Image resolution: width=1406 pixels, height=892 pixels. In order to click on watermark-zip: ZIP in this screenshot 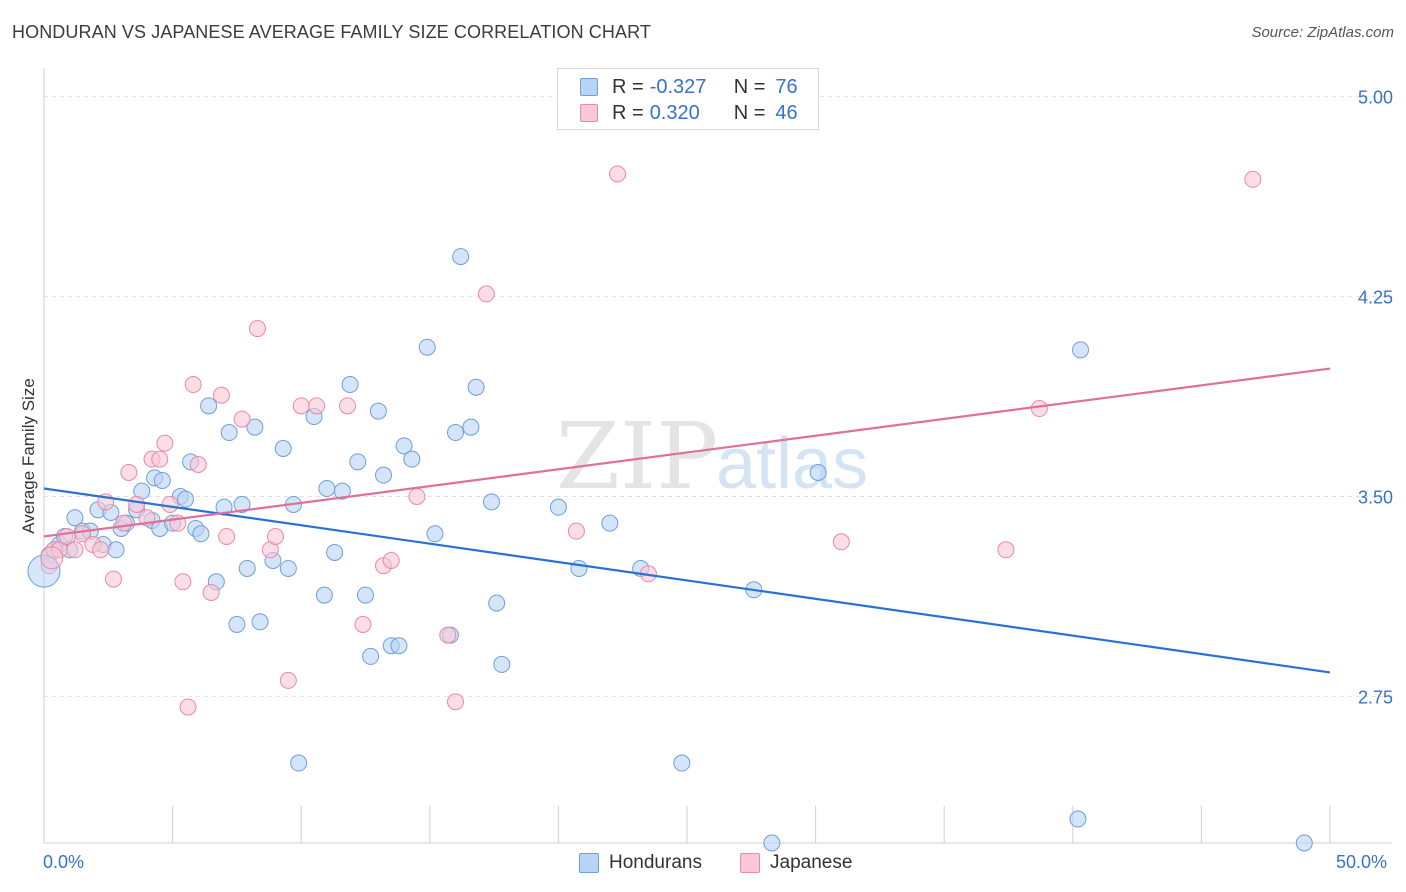, I will do `click(637, 456)`.